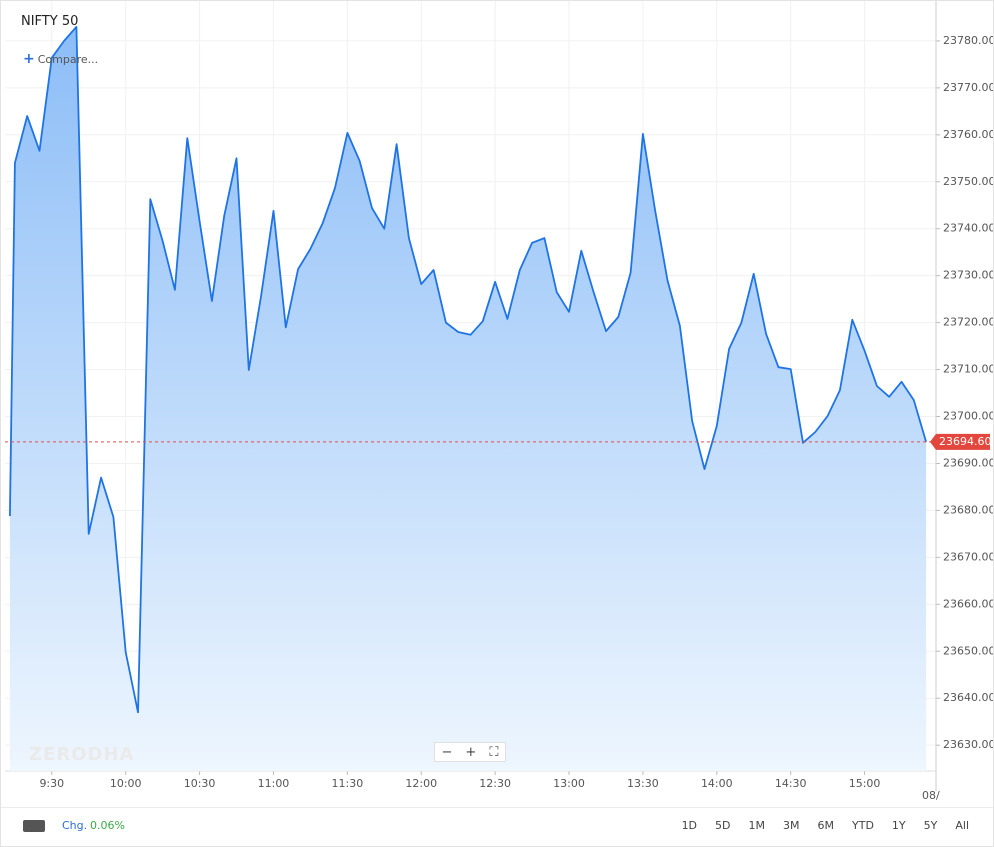  What do you see at coordinates (865, 783) in the screenshot?
I see `x-tick-label: 15:00` at bounding box center [865, 783].